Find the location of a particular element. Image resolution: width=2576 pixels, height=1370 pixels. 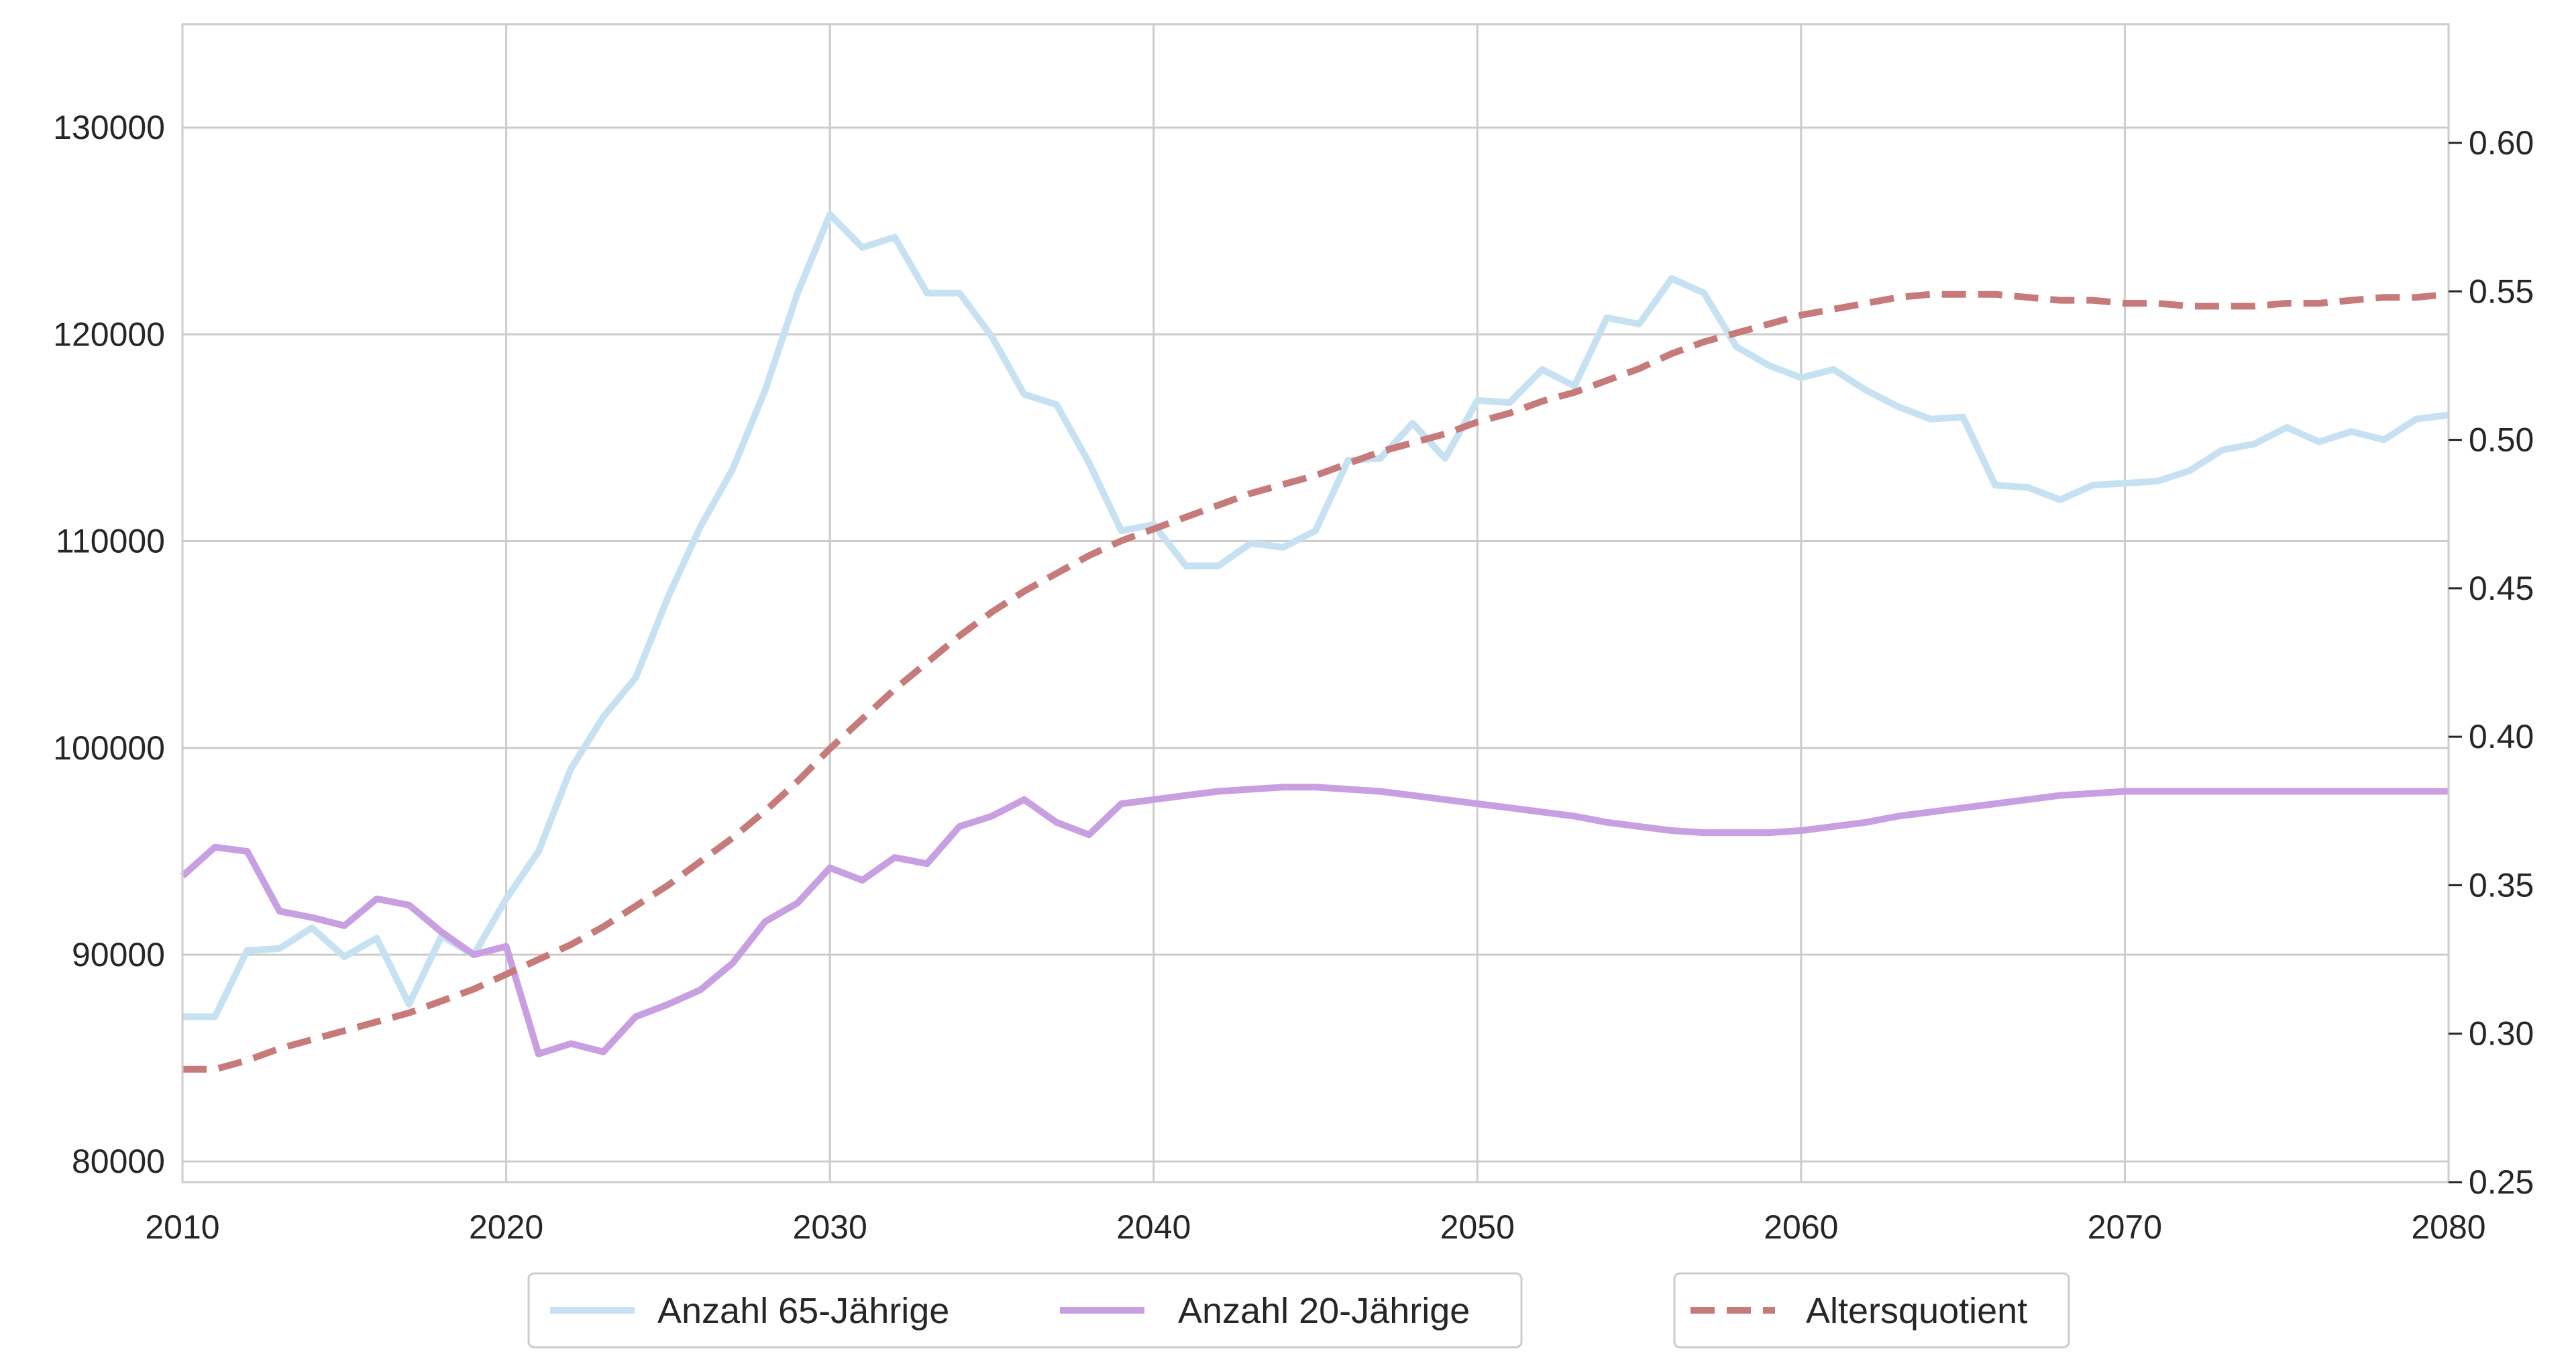

y-left-tick-label: 130000 is located at coordinates (109, 127).